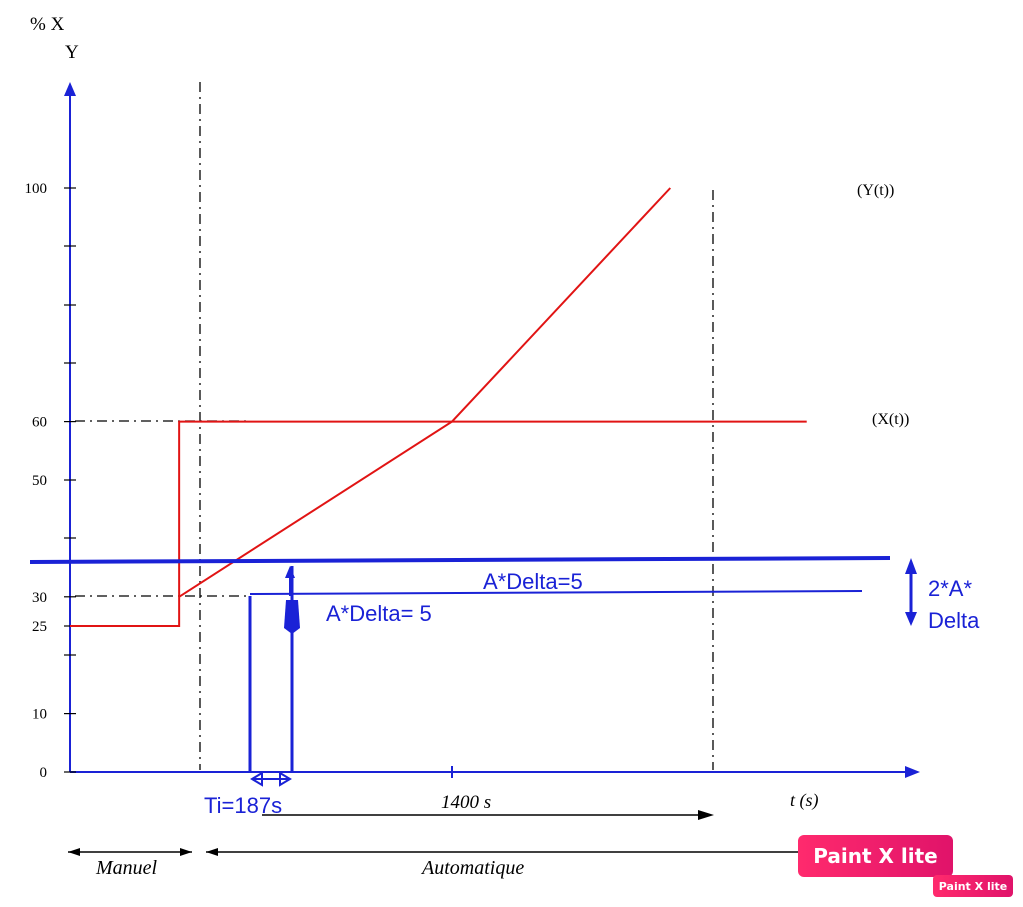 The width and height of the screenshot is (1023, 907). What do you see at coordinates (44, 773) in the screenshot?
I see `y-tick-label: 0` at bounding box center [44, 773].